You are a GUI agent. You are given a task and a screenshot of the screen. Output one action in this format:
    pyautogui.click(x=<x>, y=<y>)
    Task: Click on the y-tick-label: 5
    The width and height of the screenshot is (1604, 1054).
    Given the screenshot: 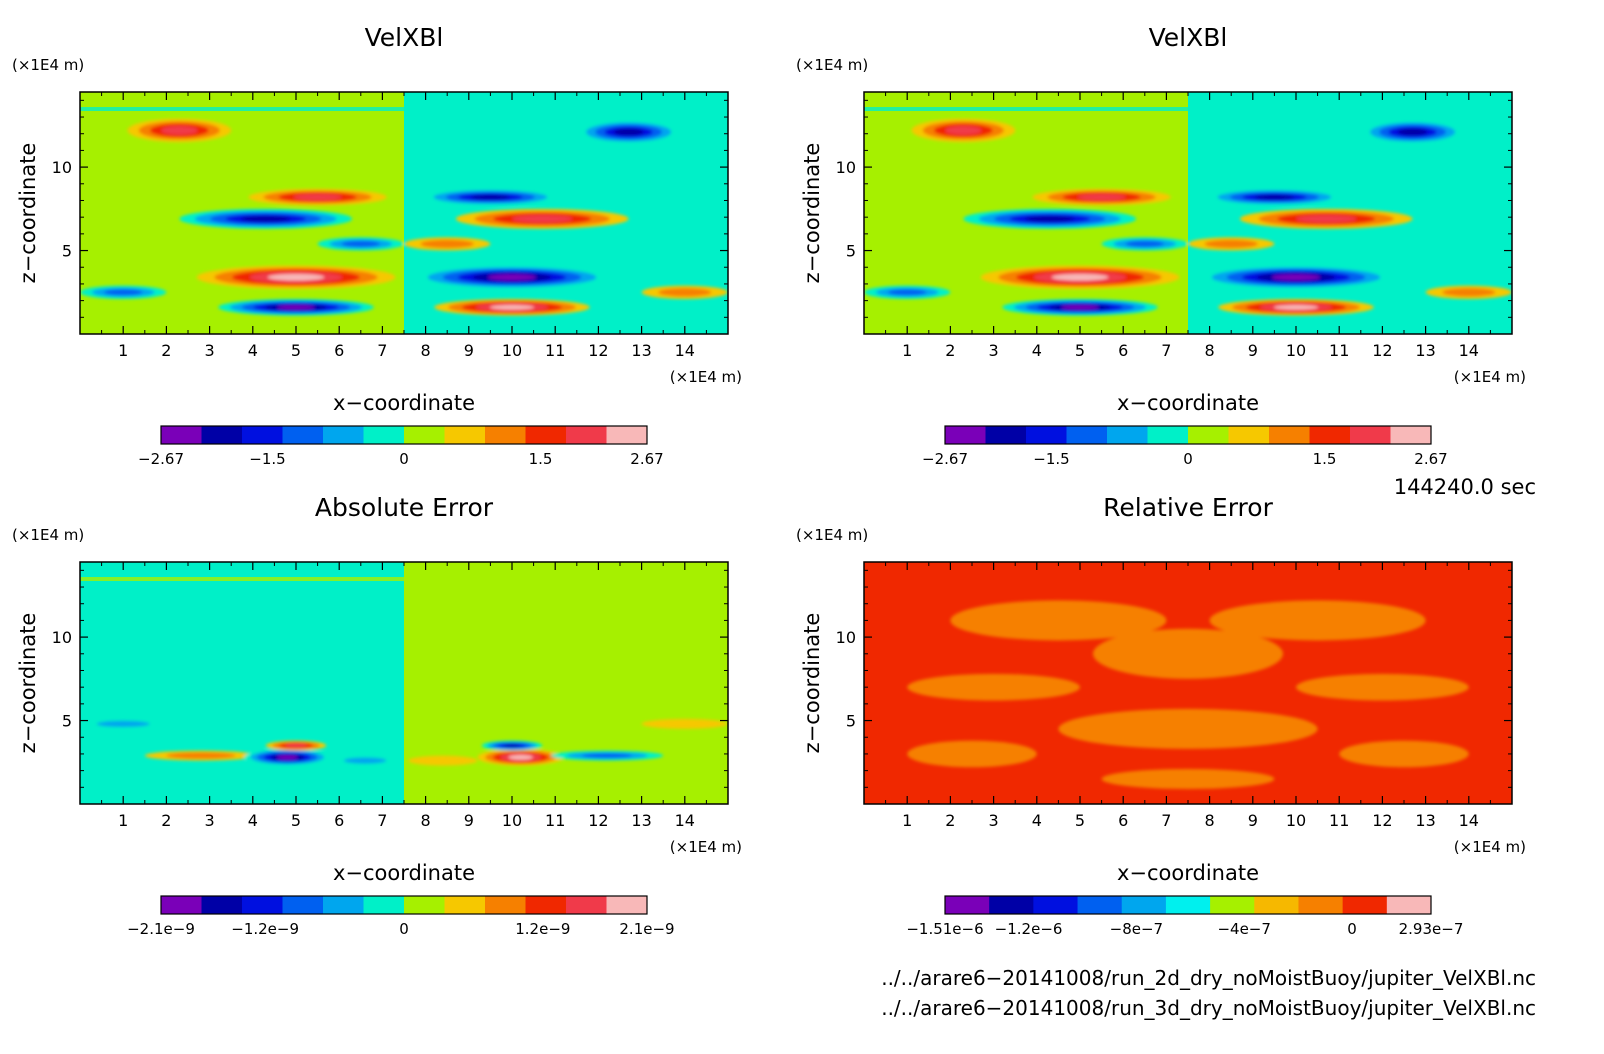 What is the action you would take?
    pyautogui.click(x=851, y=721)
    